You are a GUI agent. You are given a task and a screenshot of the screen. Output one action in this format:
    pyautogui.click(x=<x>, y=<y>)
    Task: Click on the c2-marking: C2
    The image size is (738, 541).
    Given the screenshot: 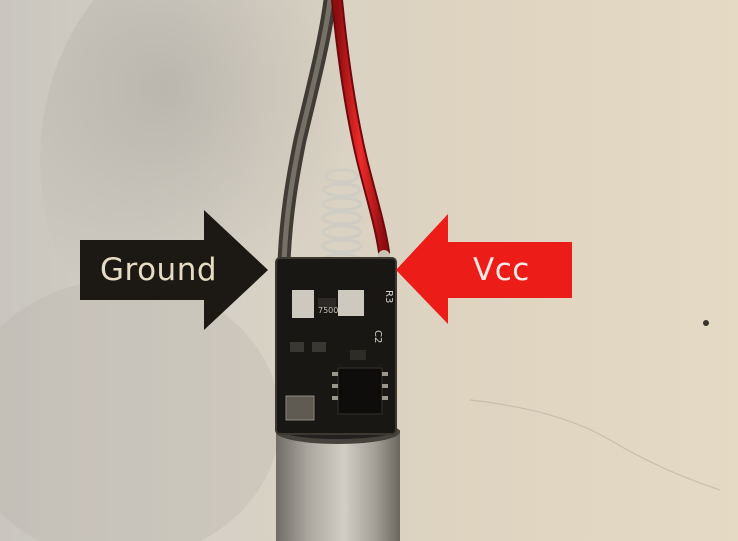 What is the action you would take?
    pyautogui.click(x=377, y=336)
    